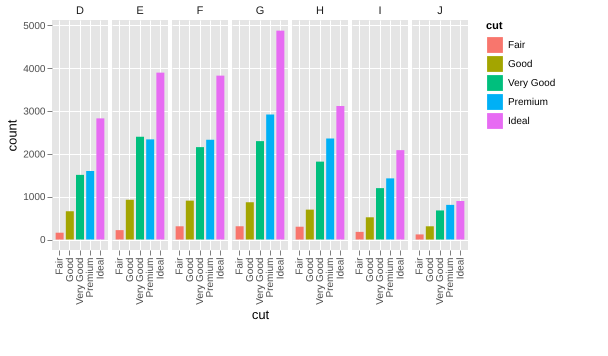 Image resolution: width=608 pixels, height=356 pixels. Describe the element at coordinates (380, 11) in the screenshot. I see `chart-title: I` at that location.